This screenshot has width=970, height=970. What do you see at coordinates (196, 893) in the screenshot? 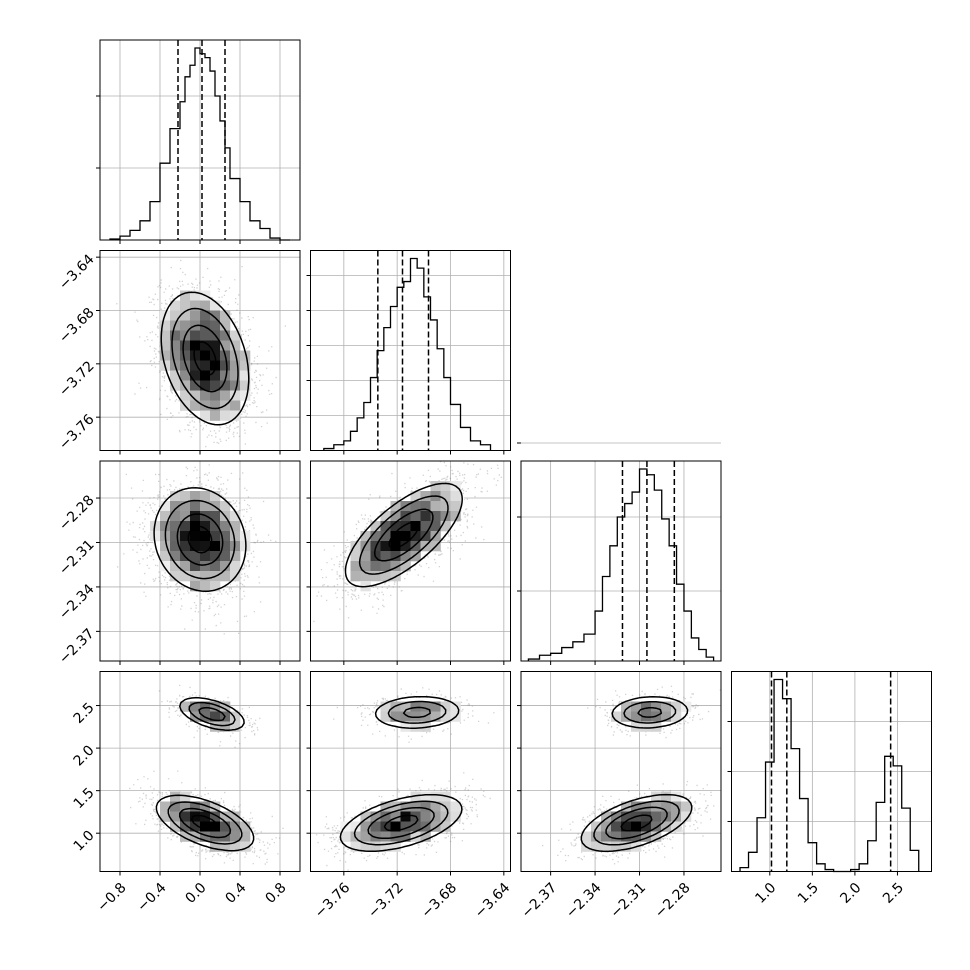
I see `x-tick-label: 0.0` at bounding box center [196, 893].